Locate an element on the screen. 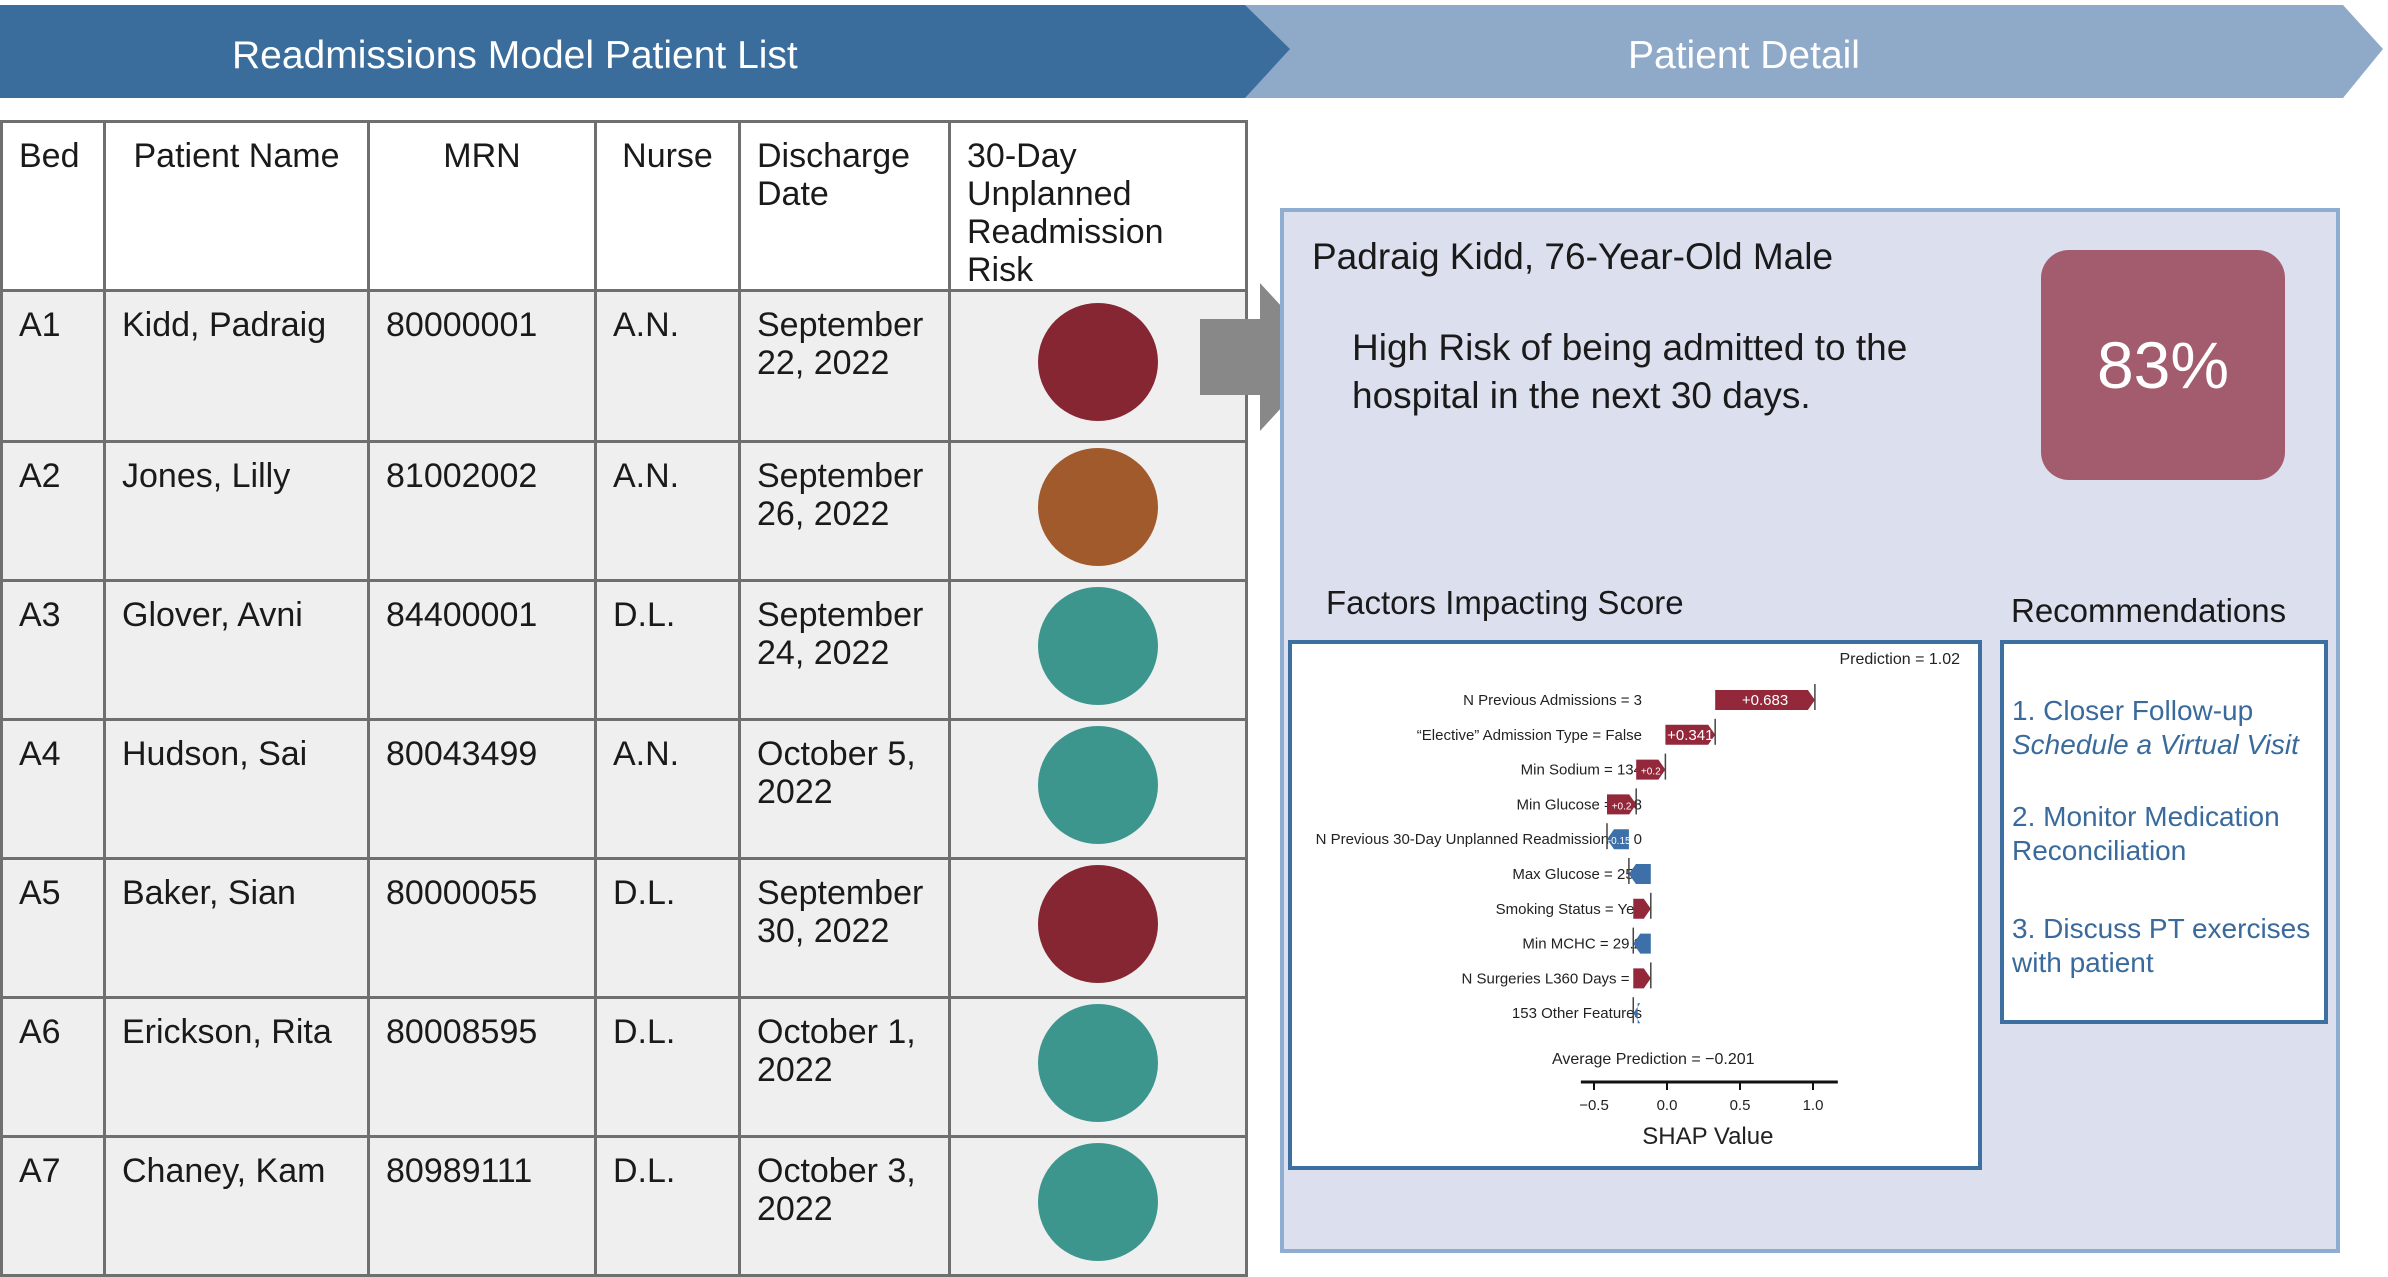  header-left-chevron is located at coordinates (645, 51).